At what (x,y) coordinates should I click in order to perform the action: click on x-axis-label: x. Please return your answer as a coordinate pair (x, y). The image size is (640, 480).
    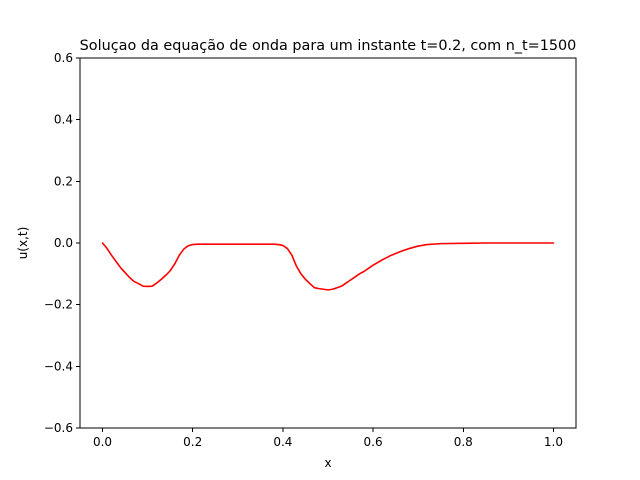
    Looking at the image, I should click on (327, 463).